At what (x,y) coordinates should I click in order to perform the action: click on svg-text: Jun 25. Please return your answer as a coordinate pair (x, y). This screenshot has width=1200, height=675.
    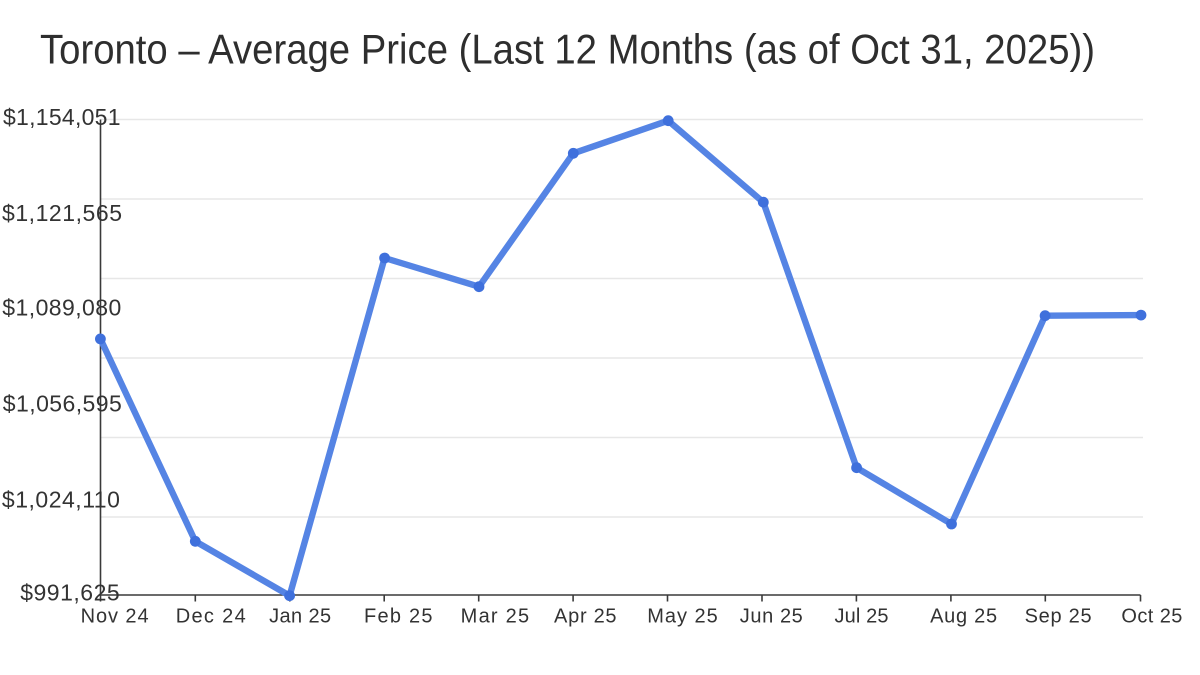
    Looking at the image, I should click on (771, 617).